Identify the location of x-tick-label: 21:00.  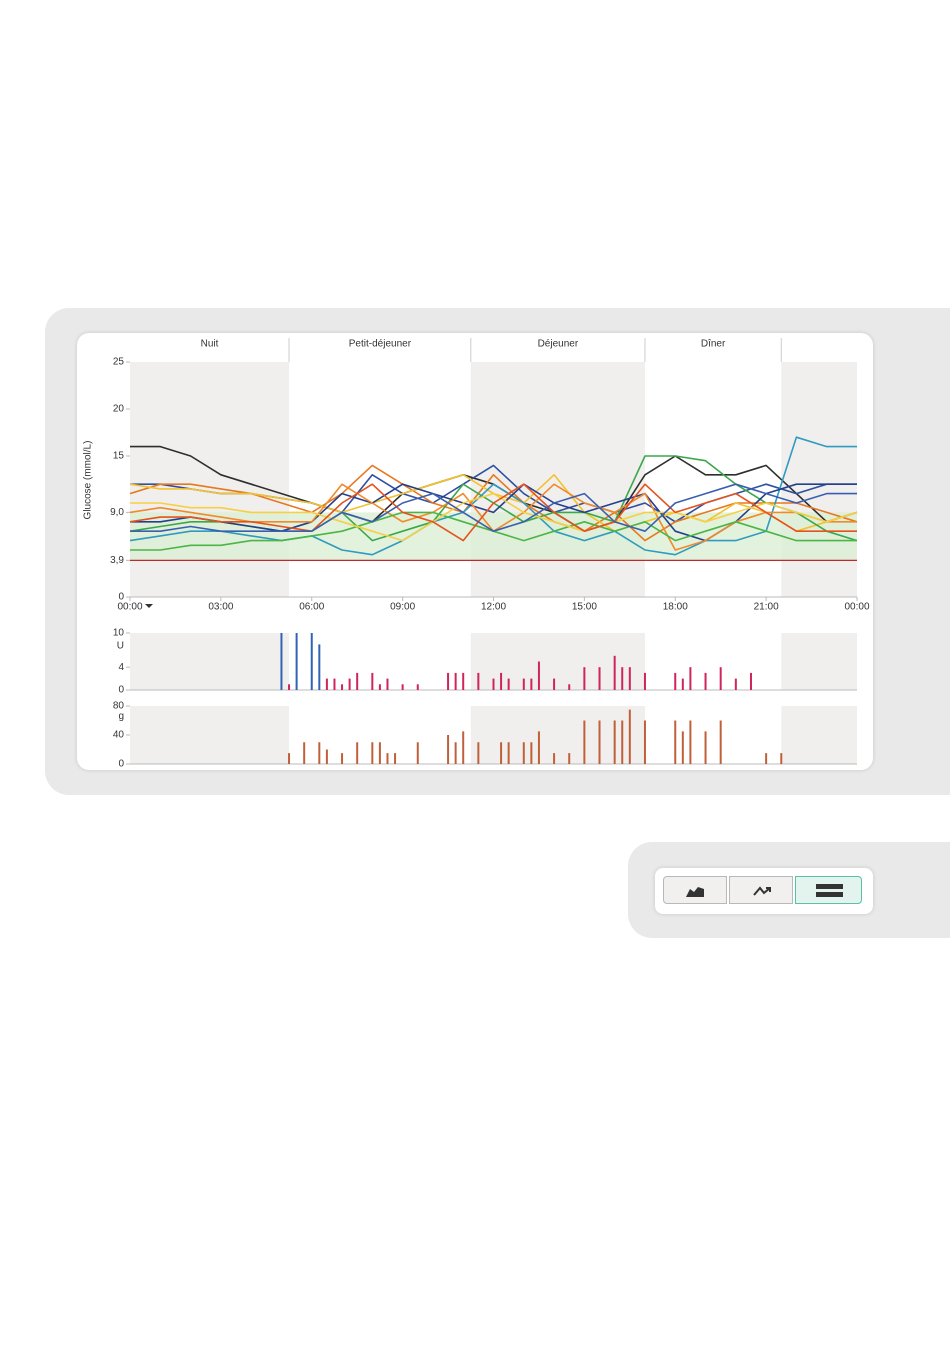
(766, 607).